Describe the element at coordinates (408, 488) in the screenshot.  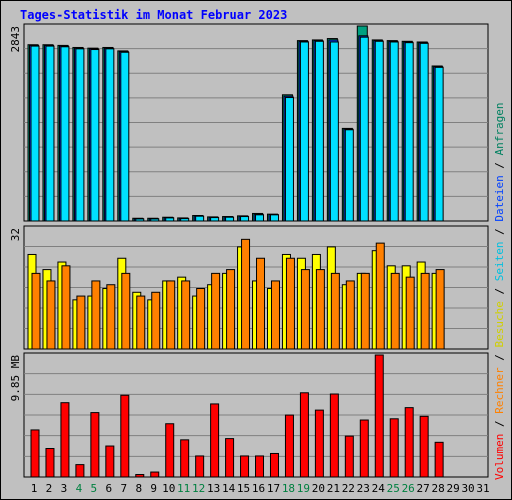
I see `x-tick-label-day-26: 26` at that location.